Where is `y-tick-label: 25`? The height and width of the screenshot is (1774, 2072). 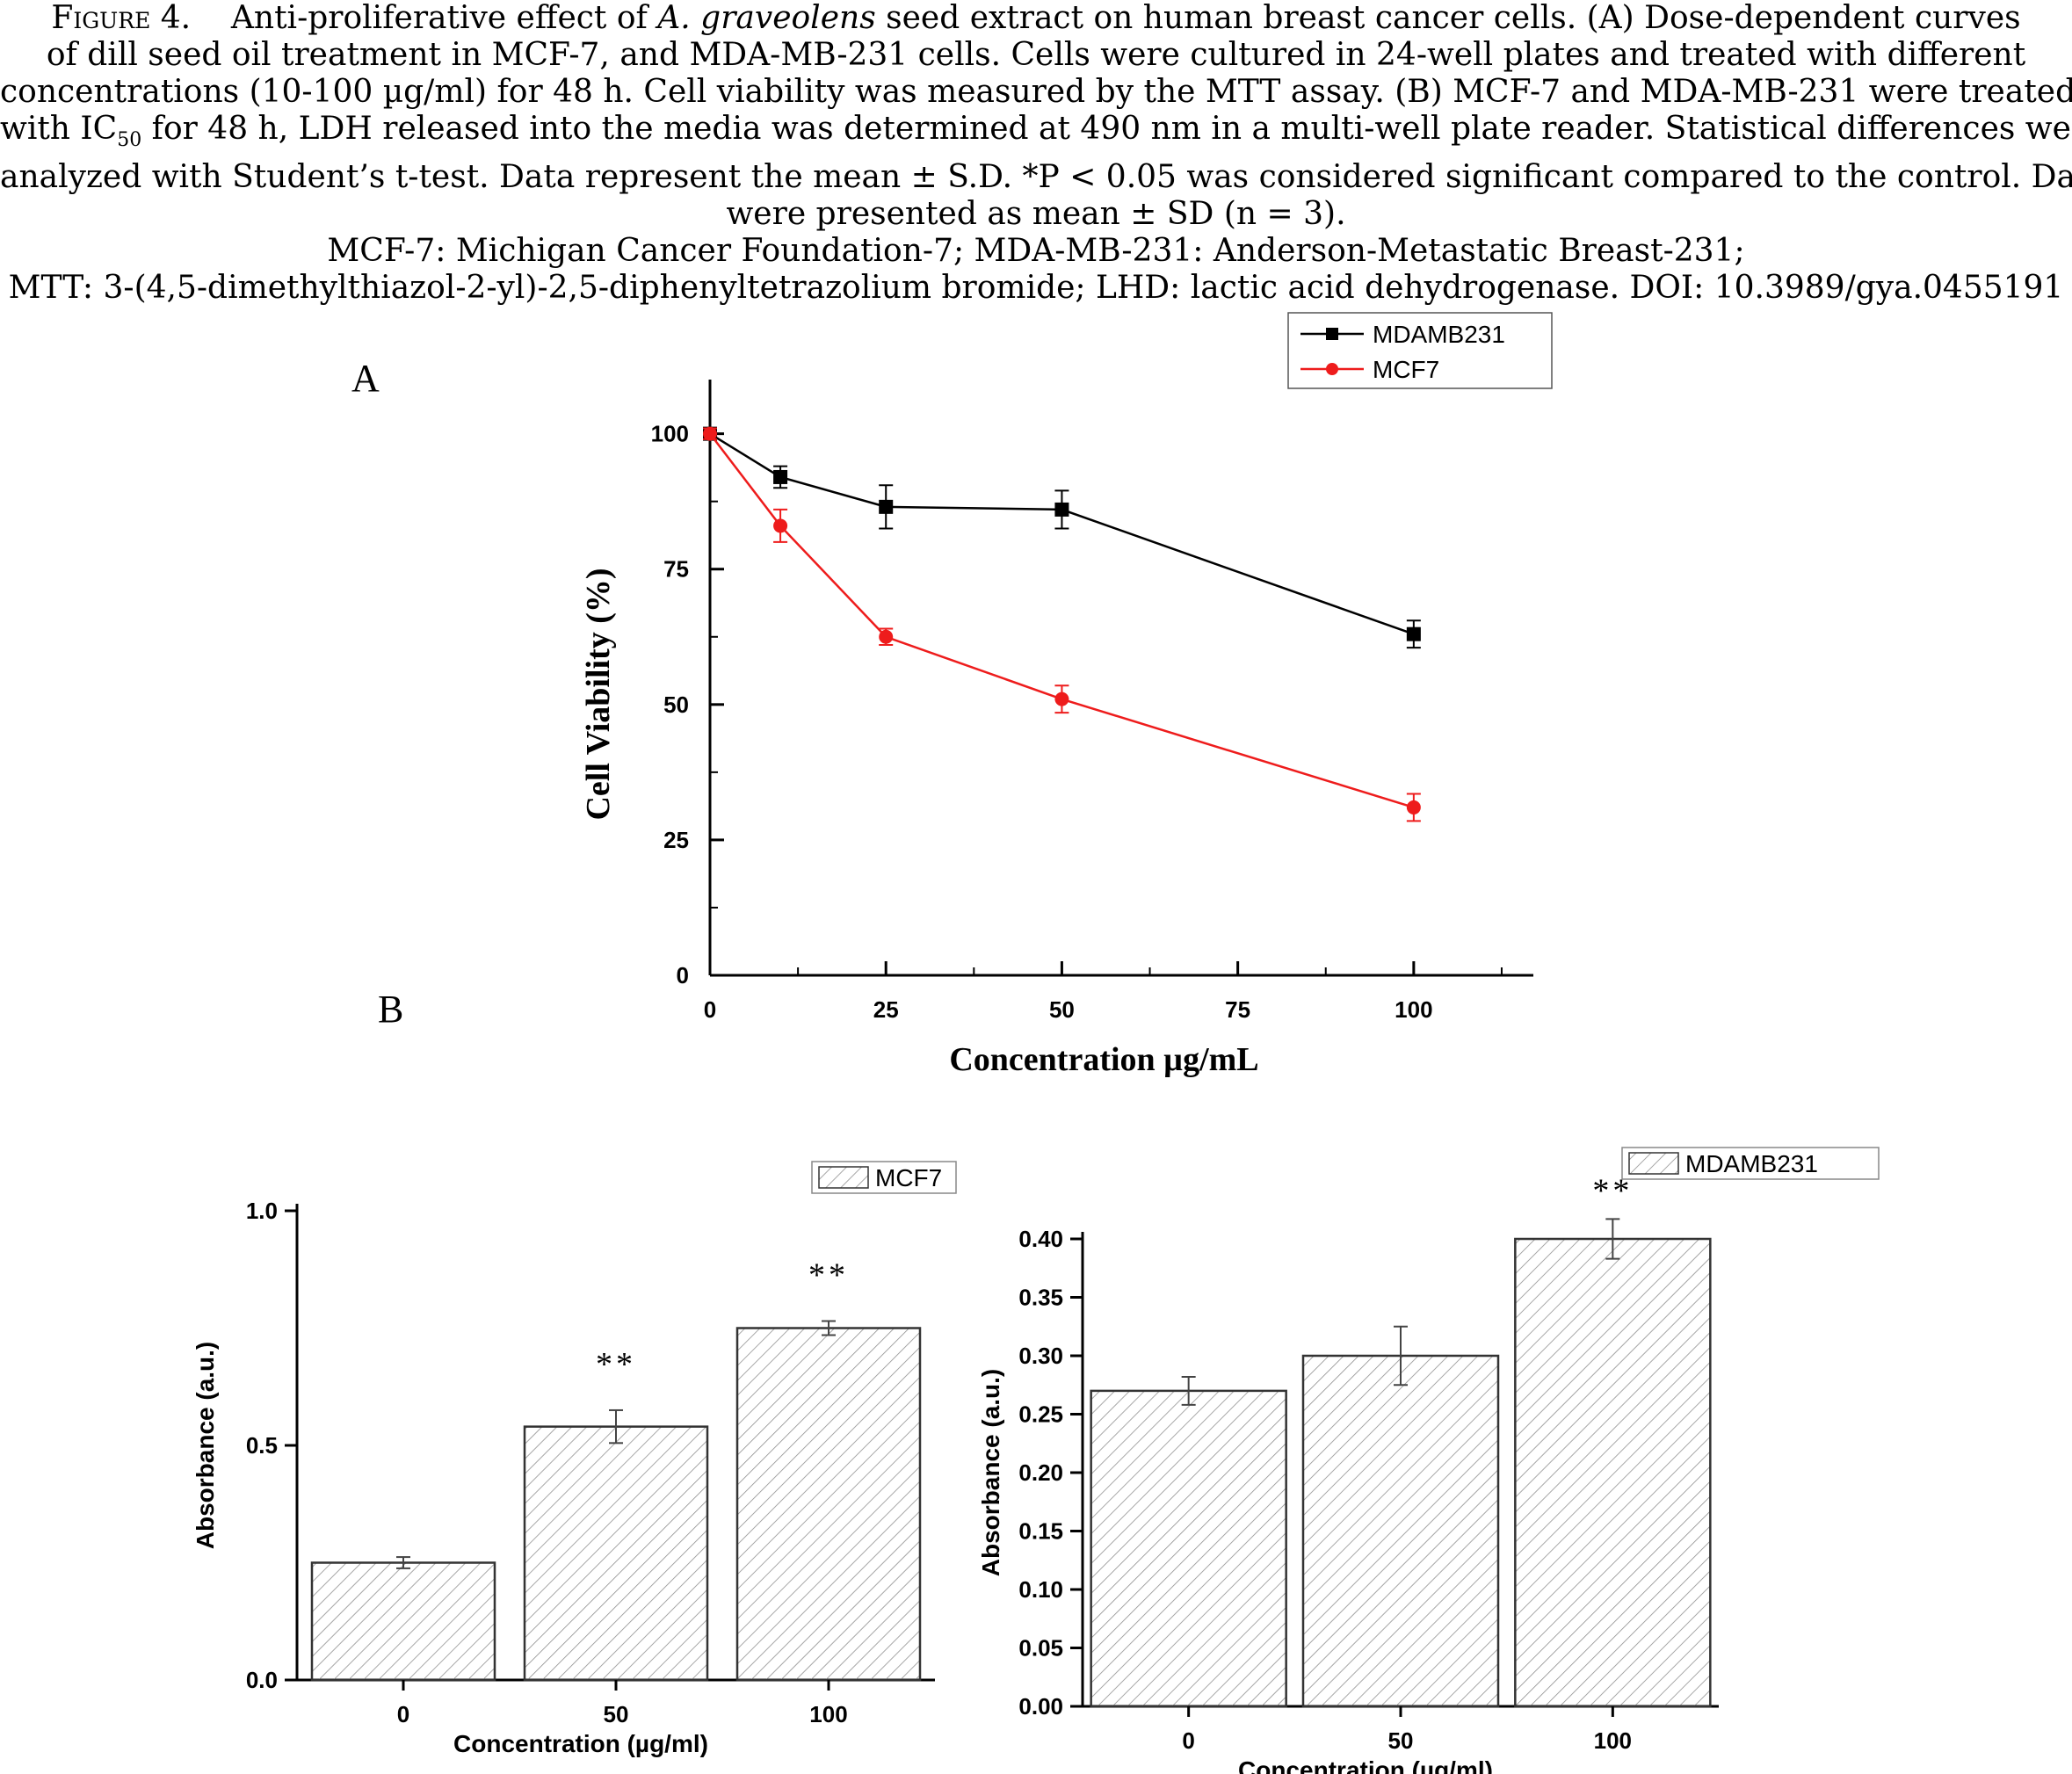
y-tick-label: 25 is located at coordinates (676, 840).